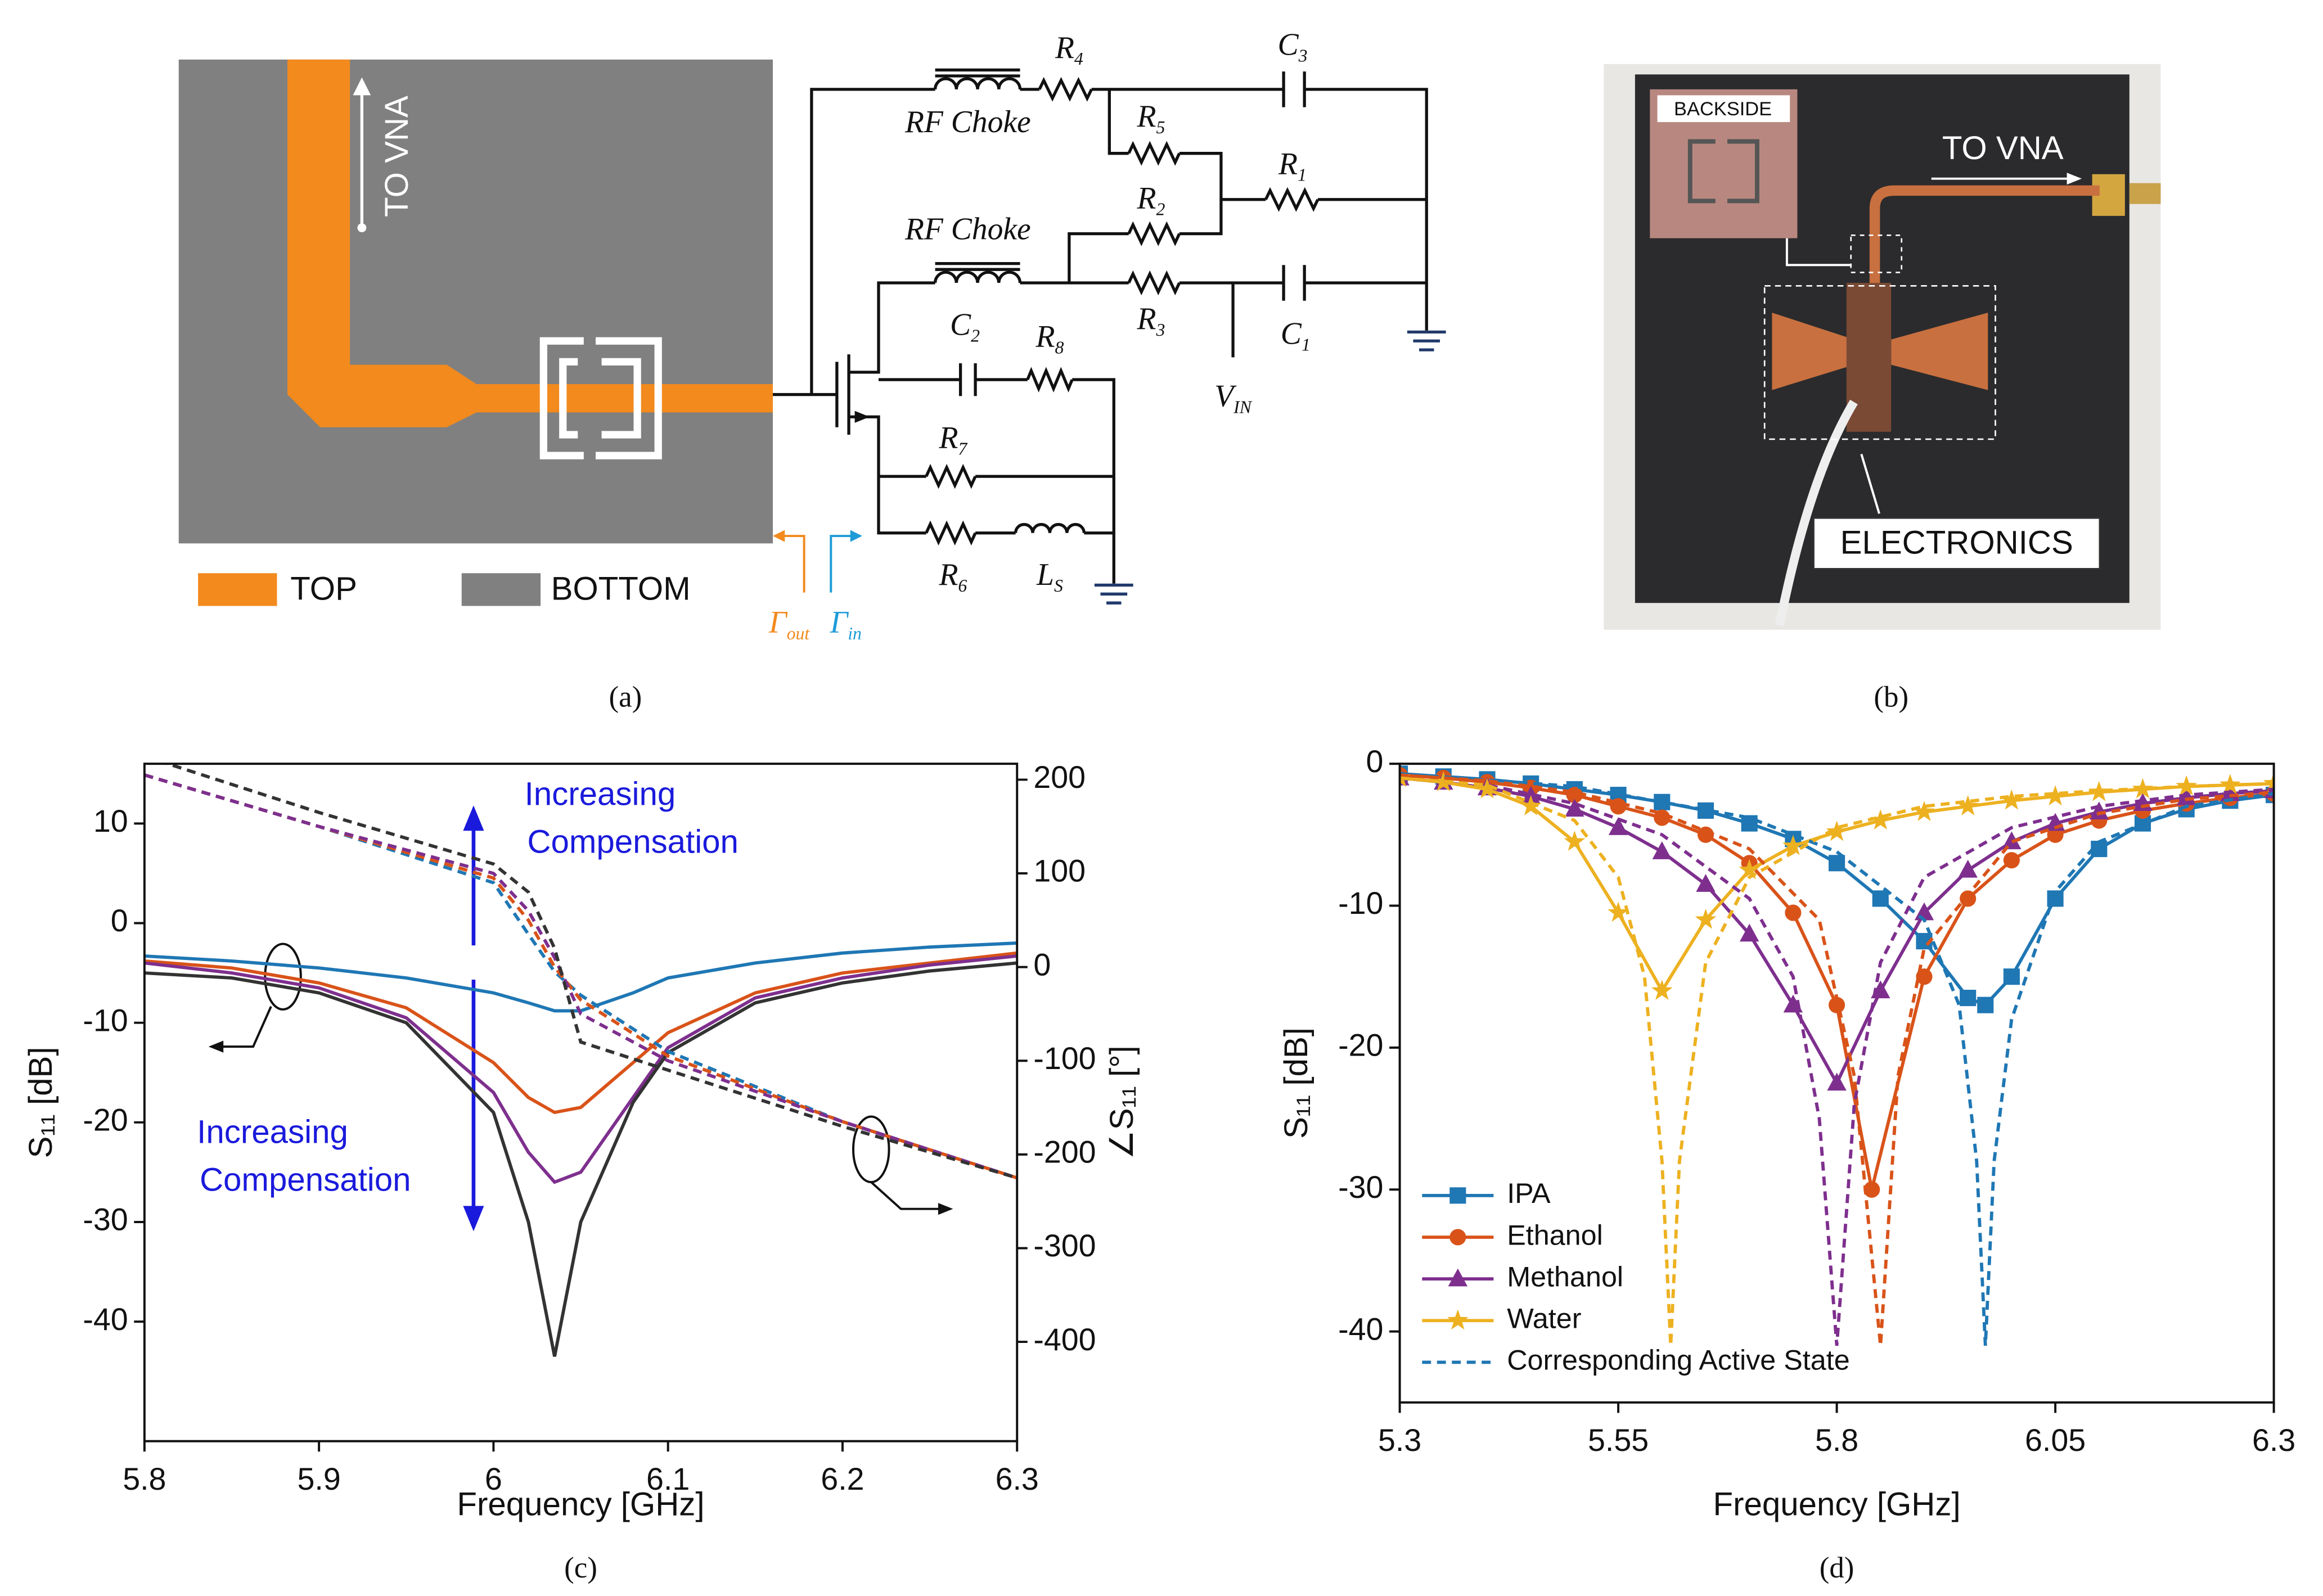 The image size is (2323, 1596). I want to click on dashed-box, so click(1880, 362).